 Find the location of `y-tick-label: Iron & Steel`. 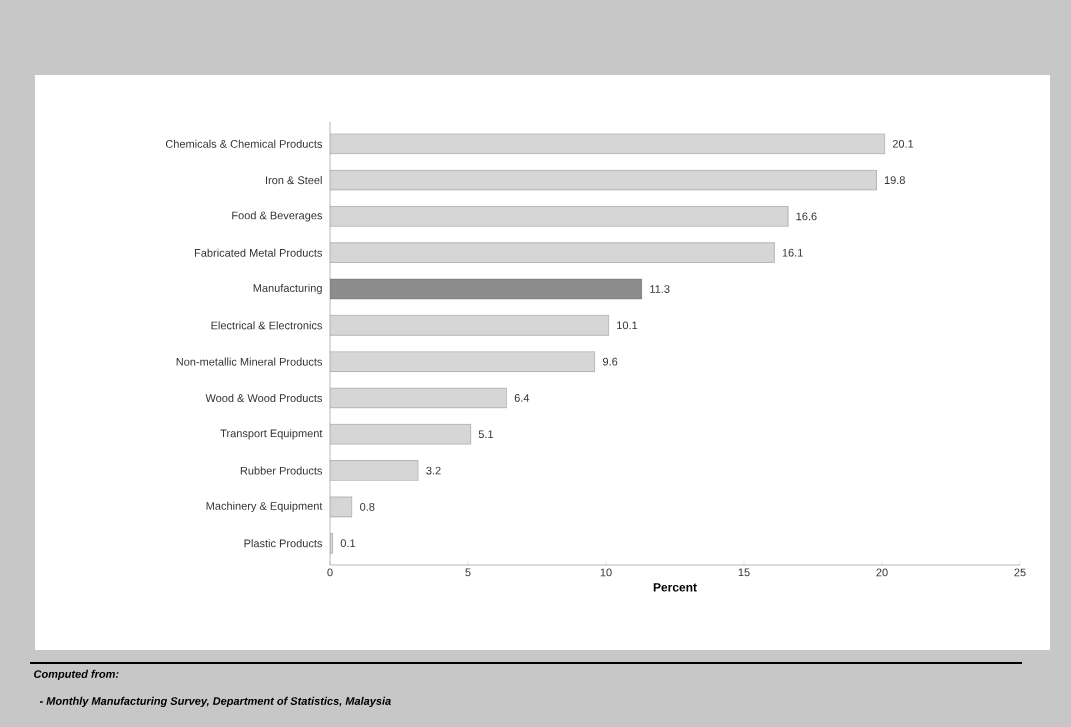

y-tick-label: Iron & Steel is located at coordinates (294, 180).